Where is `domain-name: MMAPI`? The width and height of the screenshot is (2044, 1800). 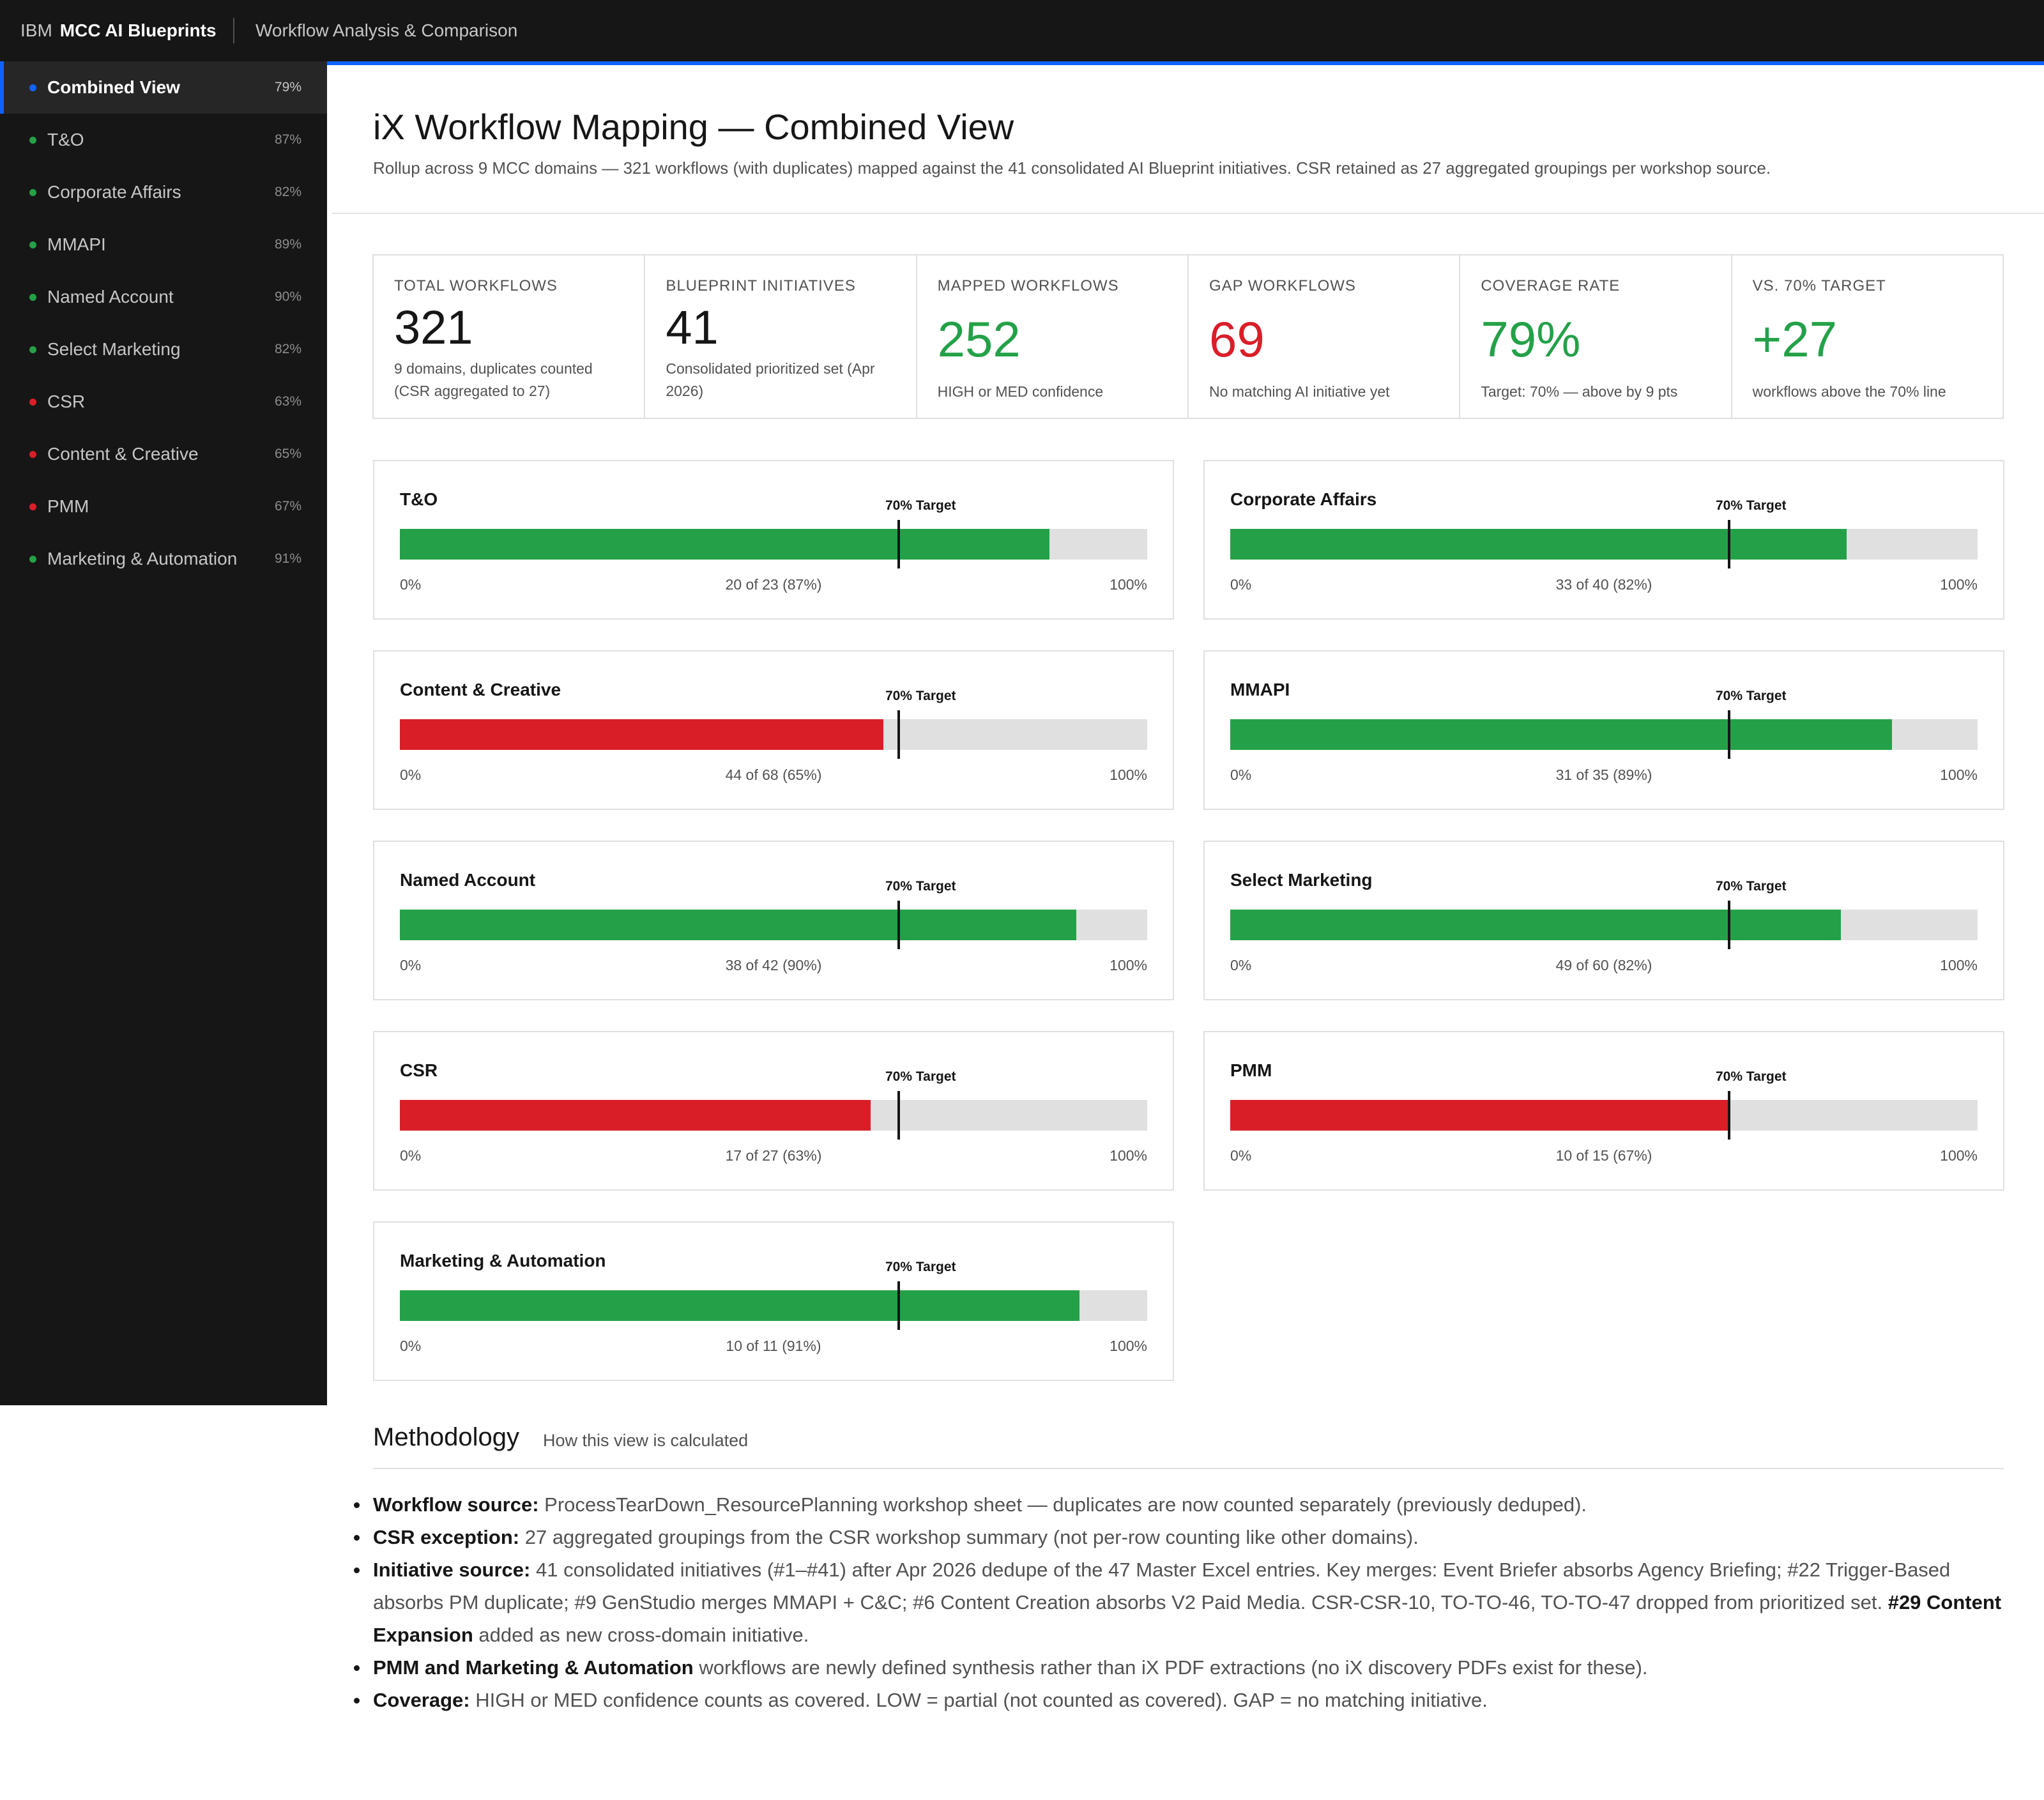 domain-name: MMAPI is located at coordinates (1260, 690).